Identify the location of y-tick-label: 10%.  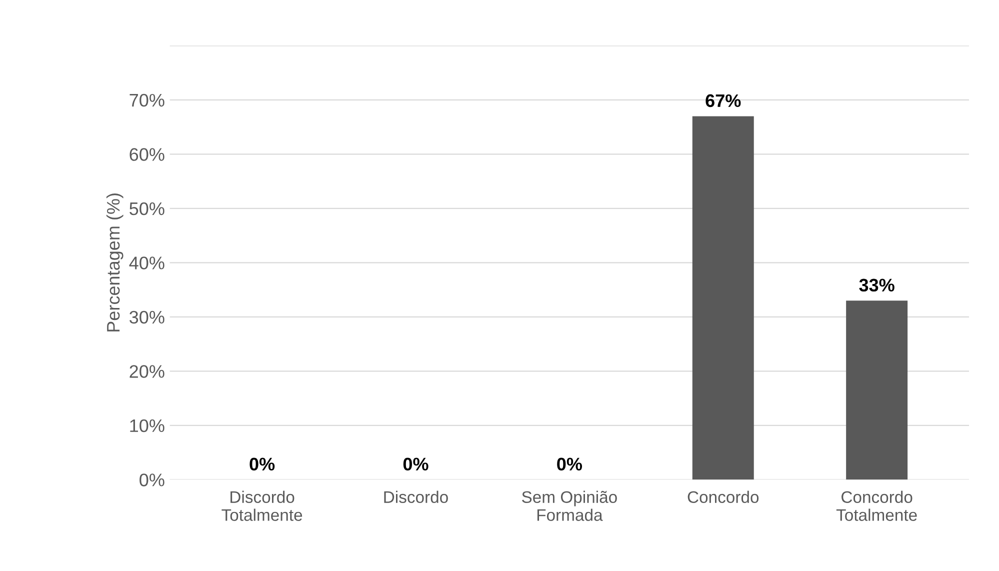
(147, 425).